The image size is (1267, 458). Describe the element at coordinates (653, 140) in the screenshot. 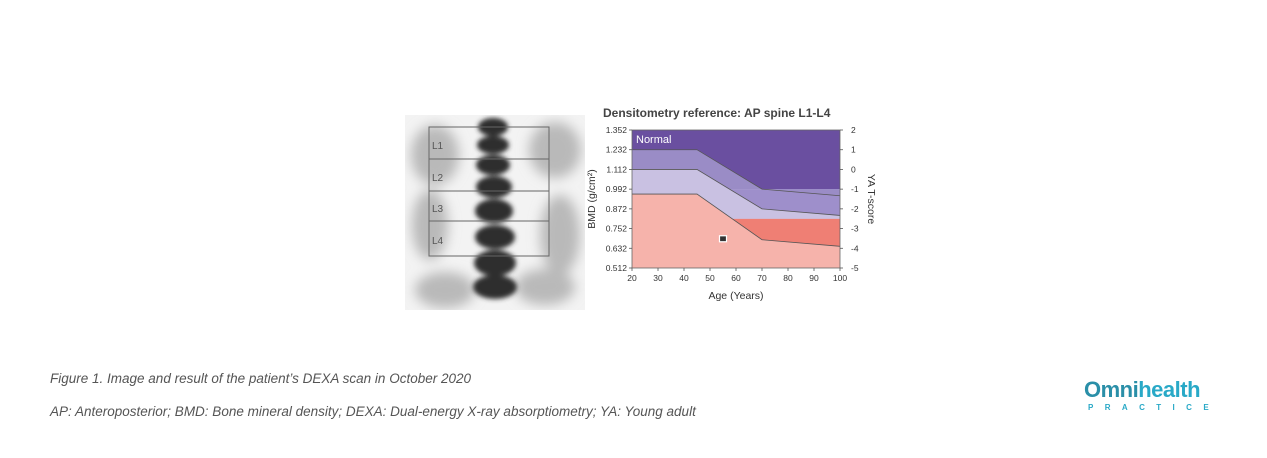

I see `region-label-normal: Normal` at that location.